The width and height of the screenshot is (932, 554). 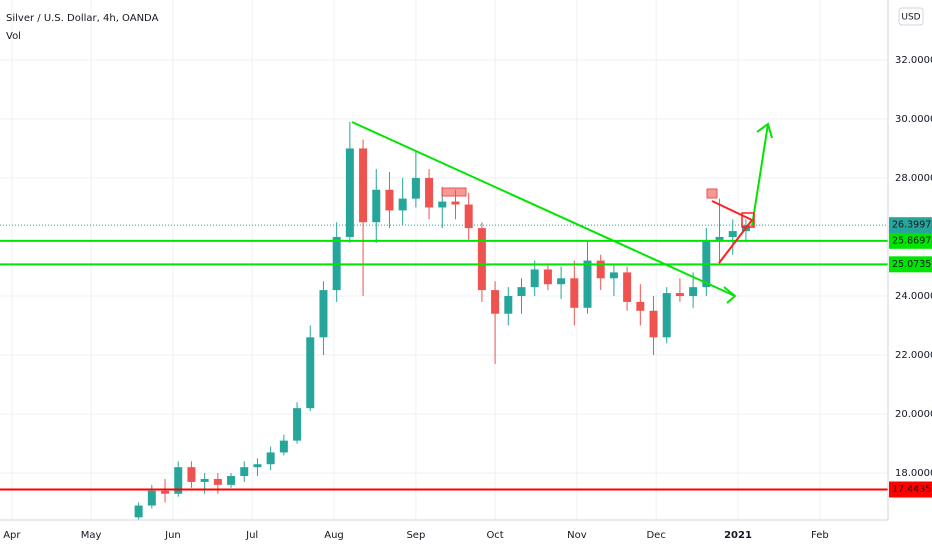 I want to click on y-tick-label: 18.00000, so click(x=913, y=473).